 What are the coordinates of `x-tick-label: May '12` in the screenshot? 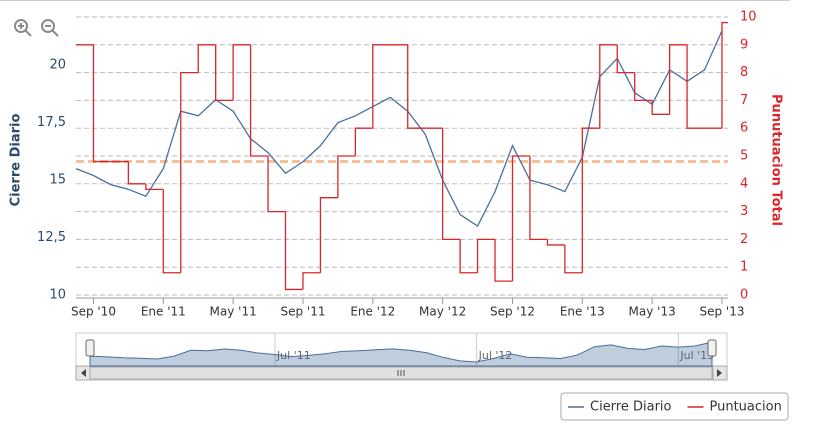 It's located at (442, 312).